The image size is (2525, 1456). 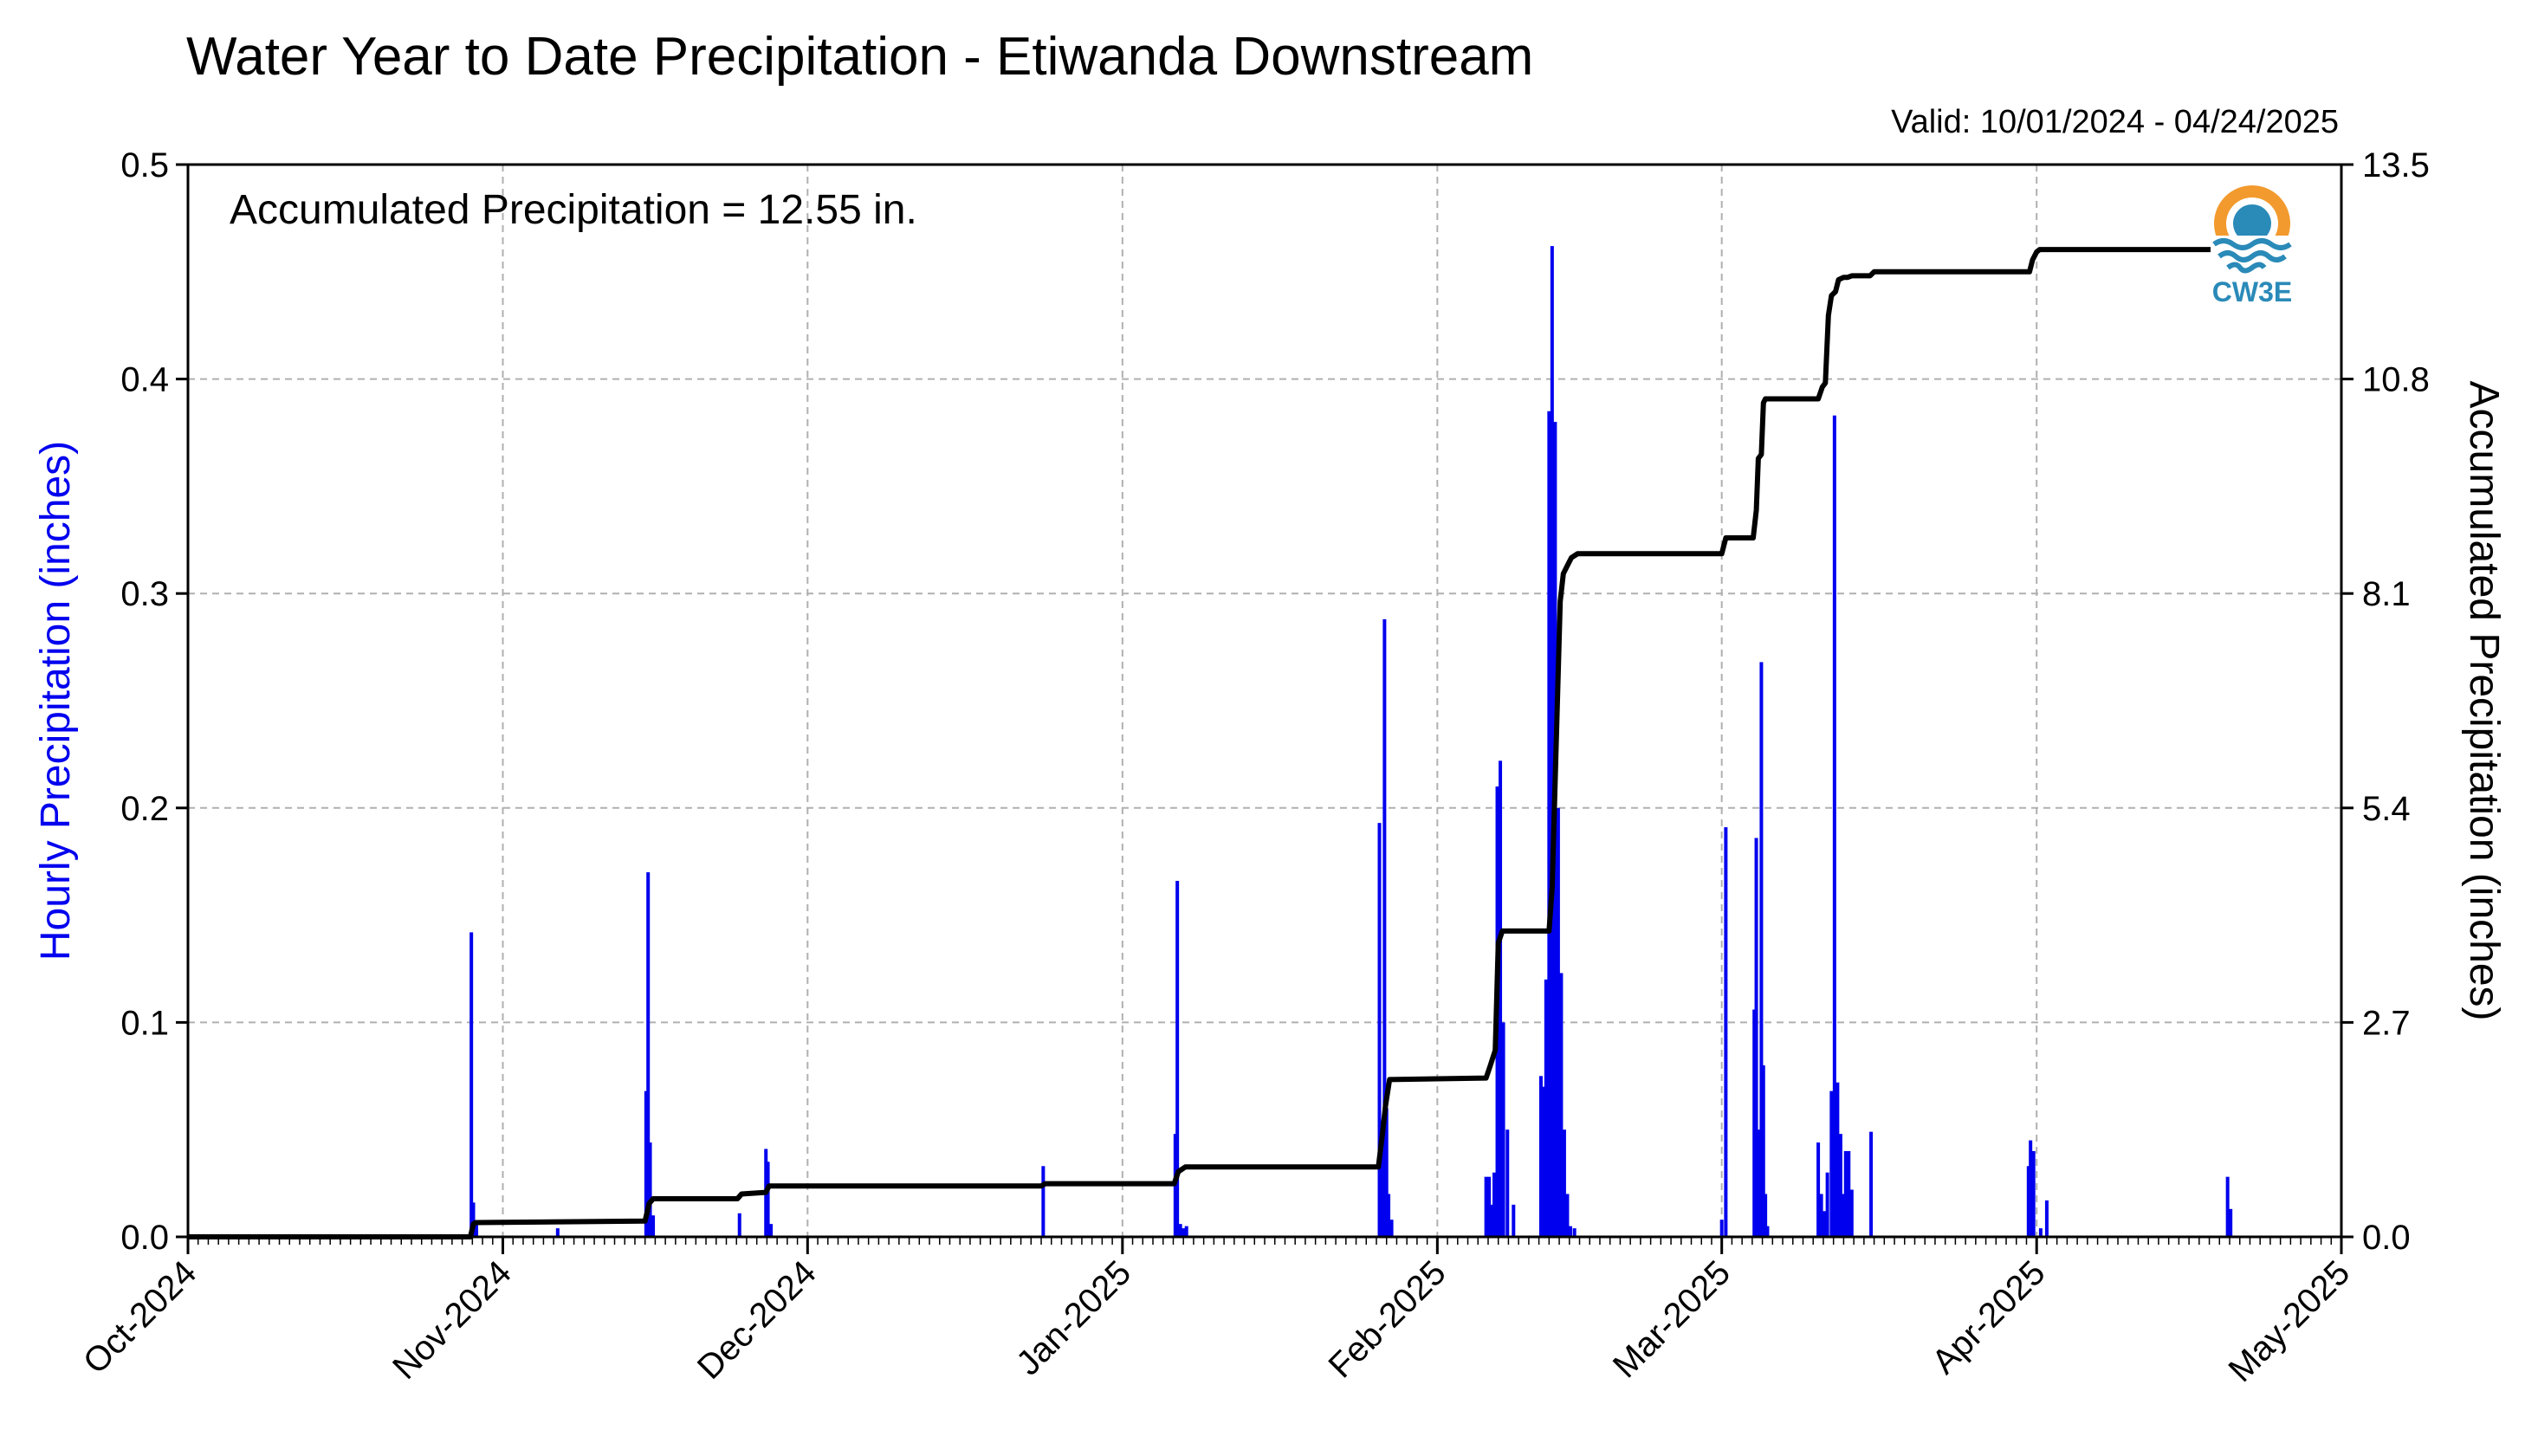 I want to click on logo-text: CW3E, so click(x=2252, y=291).